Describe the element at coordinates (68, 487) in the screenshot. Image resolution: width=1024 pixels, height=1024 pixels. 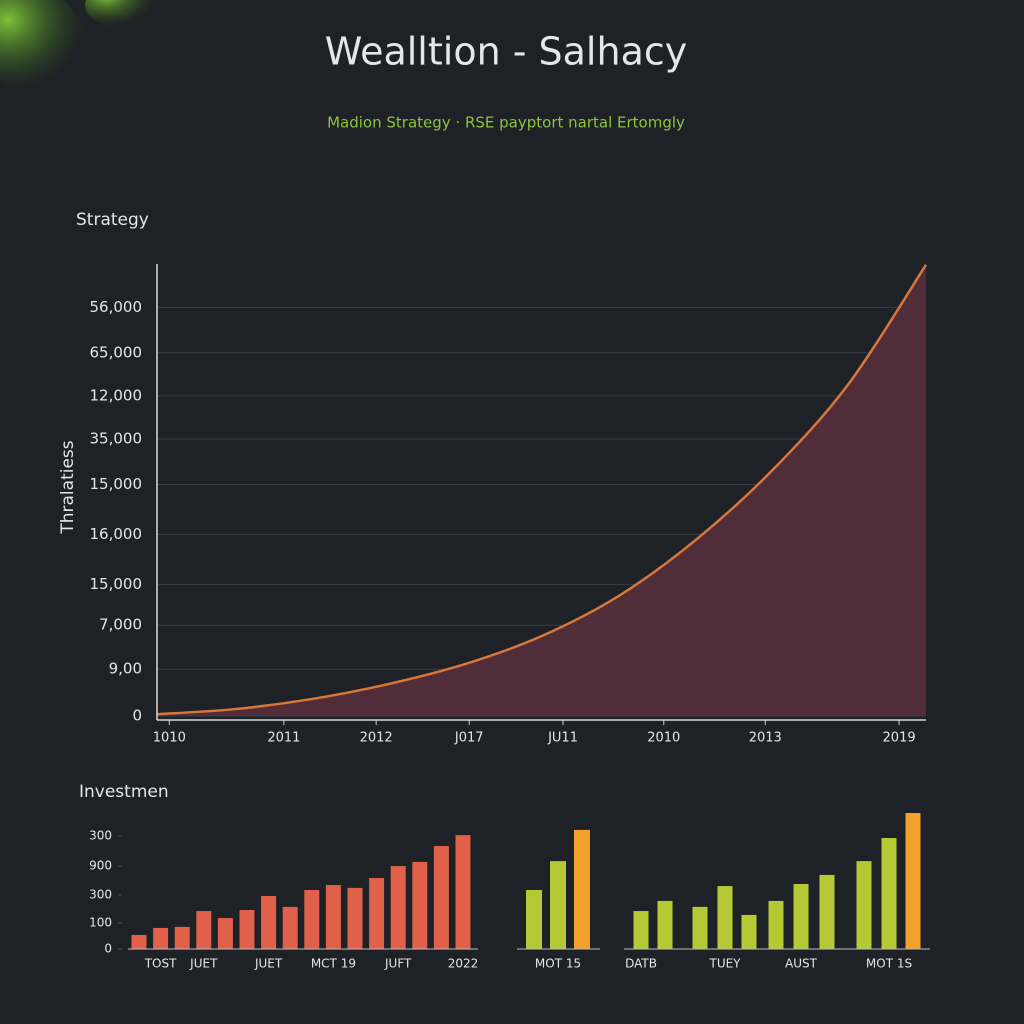
I see `y-axis-label: Thralatiess` at that location.